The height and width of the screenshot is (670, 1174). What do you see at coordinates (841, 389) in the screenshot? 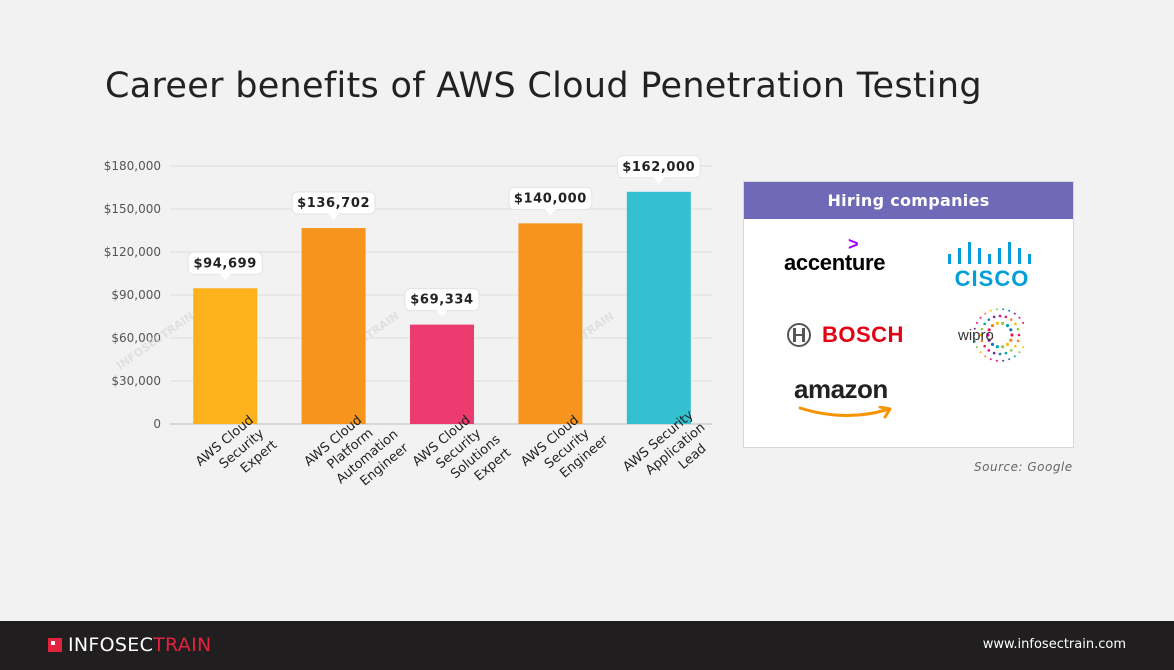
I see `amazon-wordmark: amazon` at bounding box center [841, 389].